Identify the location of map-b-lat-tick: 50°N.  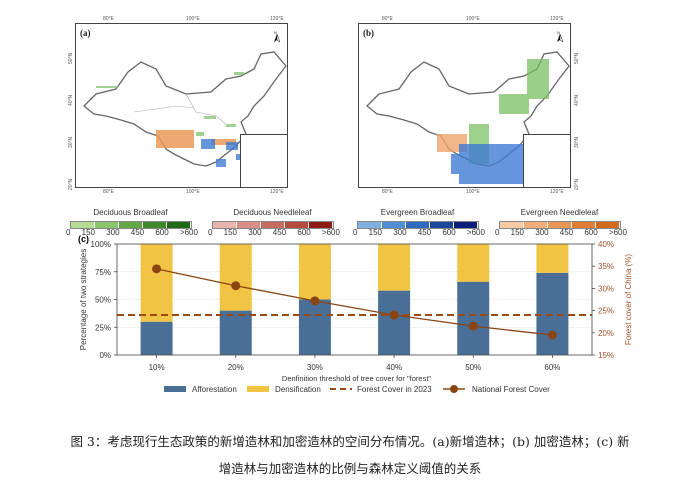
(577, 58).